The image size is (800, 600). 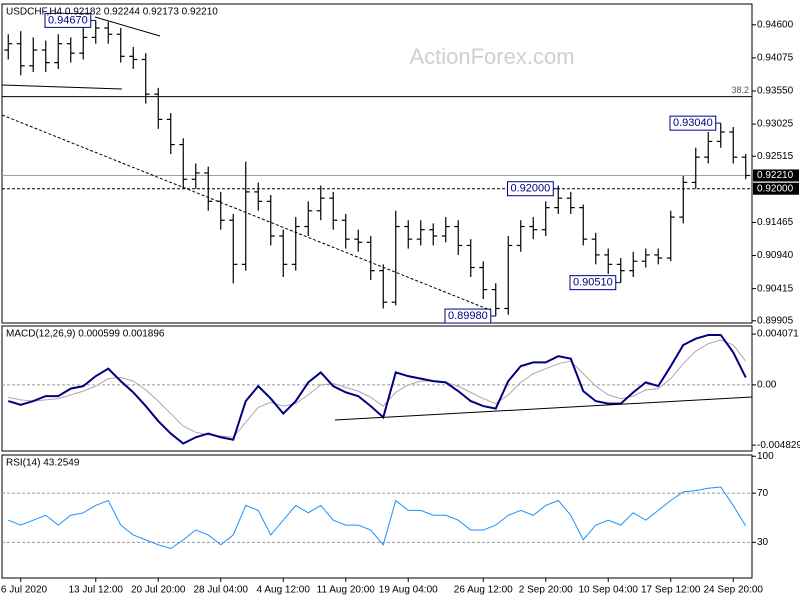 I want to click on watermark: ActionForex.com, so click(x=491, y=56).